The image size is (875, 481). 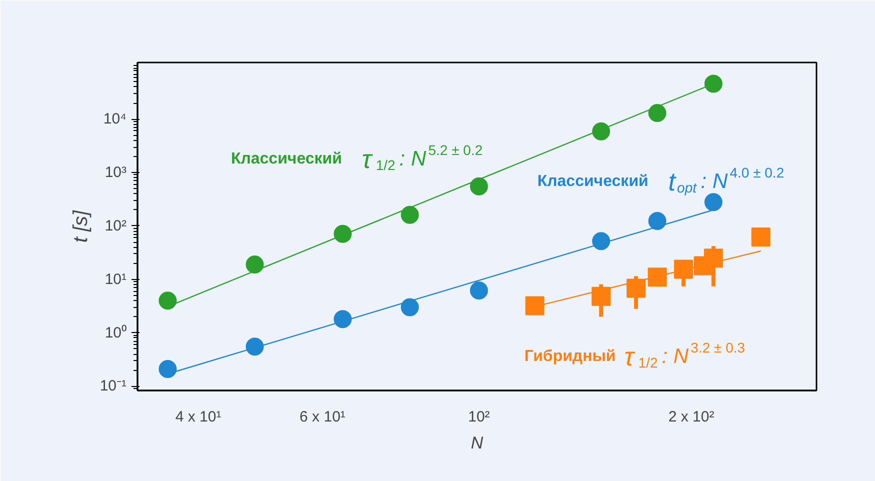 I want to click on y-tick-label: 10⁰, so click(x=115, y=333).